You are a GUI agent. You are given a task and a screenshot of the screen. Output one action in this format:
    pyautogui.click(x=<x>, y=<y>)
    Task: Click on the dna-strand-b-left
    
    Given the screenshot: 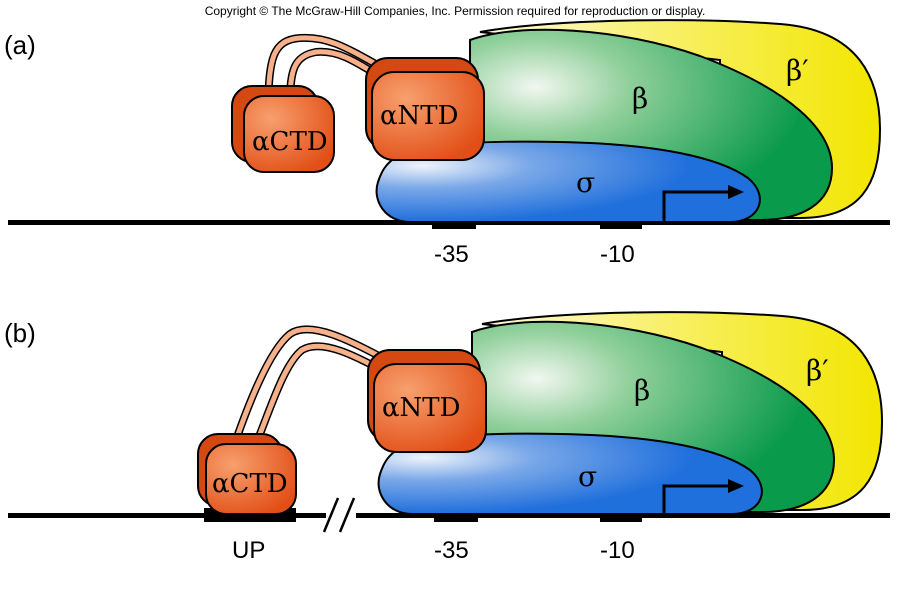 What is the action you would take?
    pyautogui.click(x=167, y=515)
    